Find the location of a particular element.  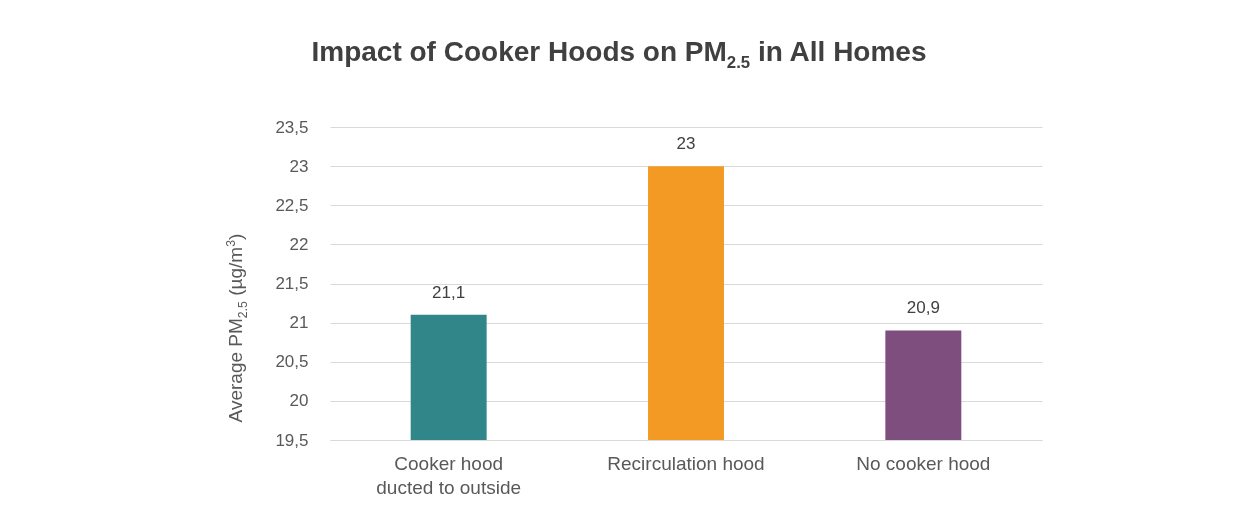

data-label: 20,9 is located at coordinates (923, 308).